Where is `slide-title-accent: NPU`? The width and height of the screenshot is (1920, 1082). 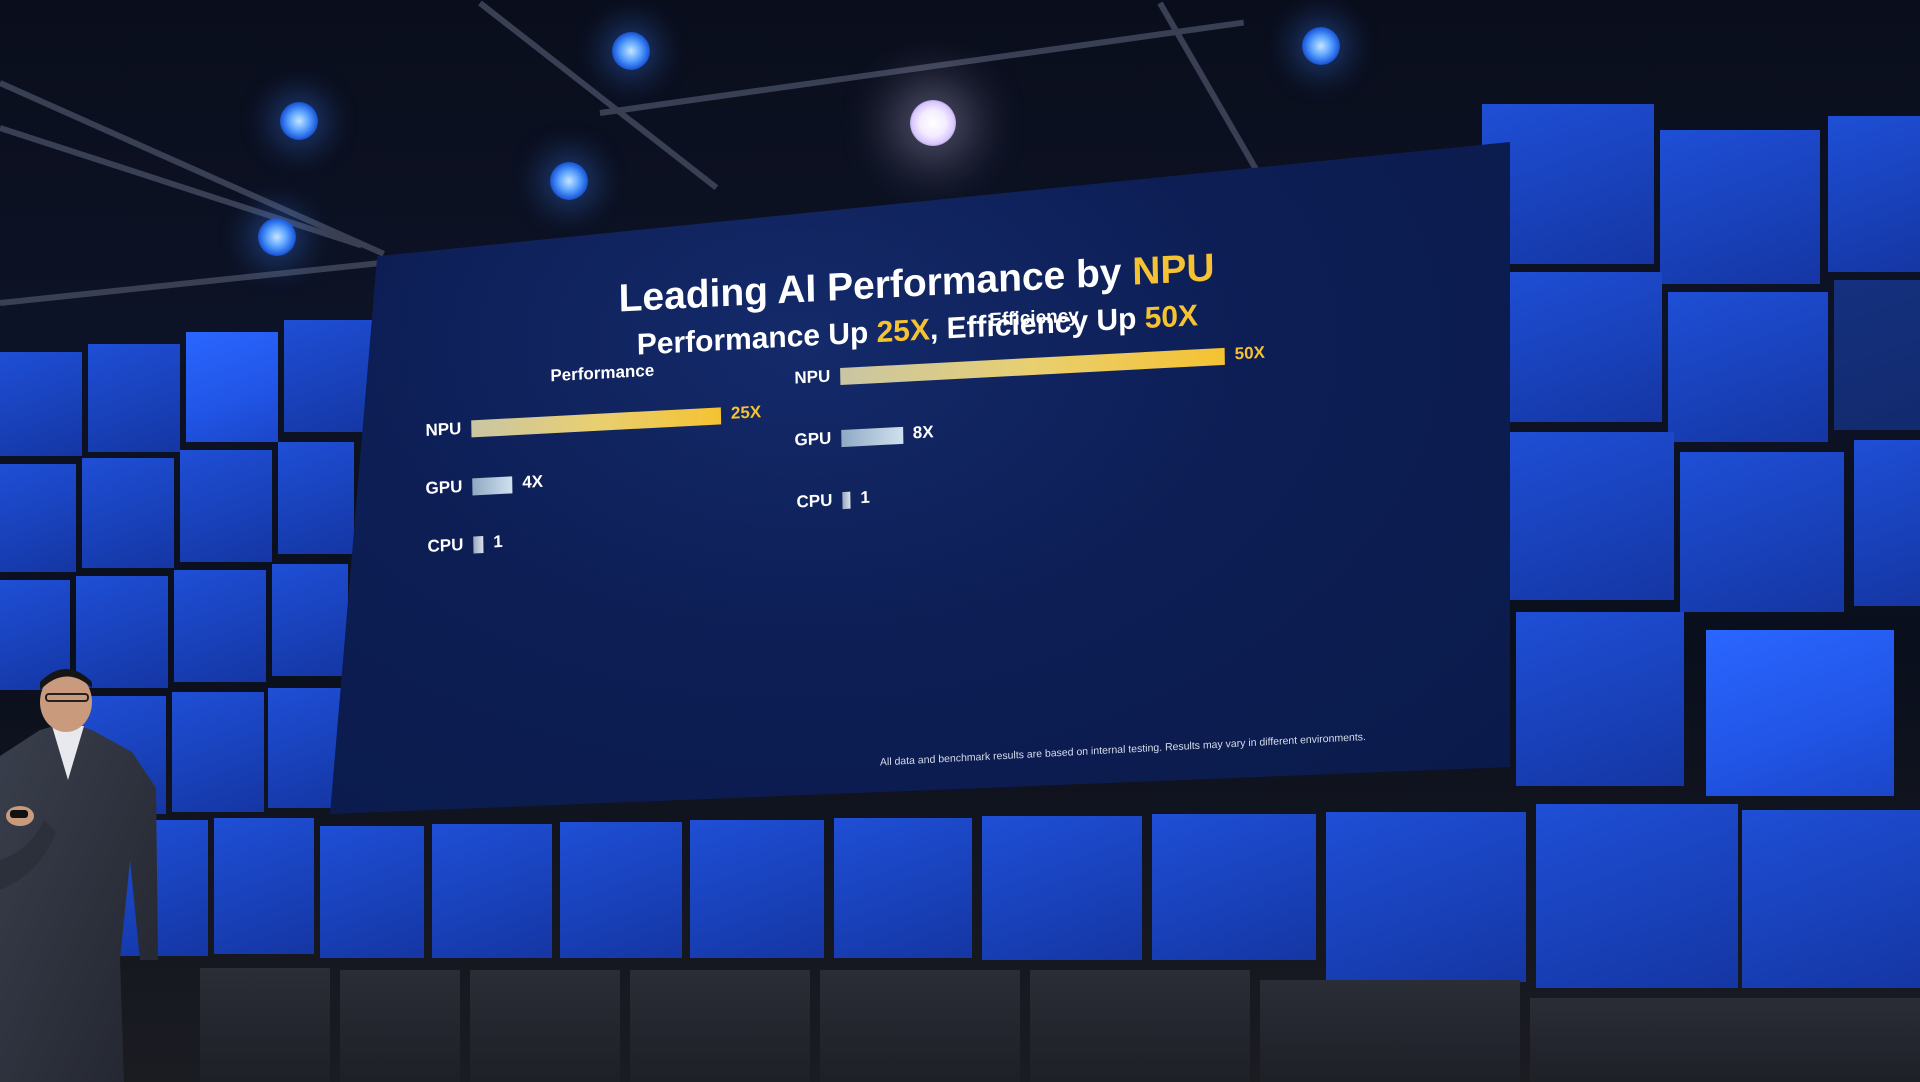 slide-title-accent: NPU is located at coordinates (1173, 270).